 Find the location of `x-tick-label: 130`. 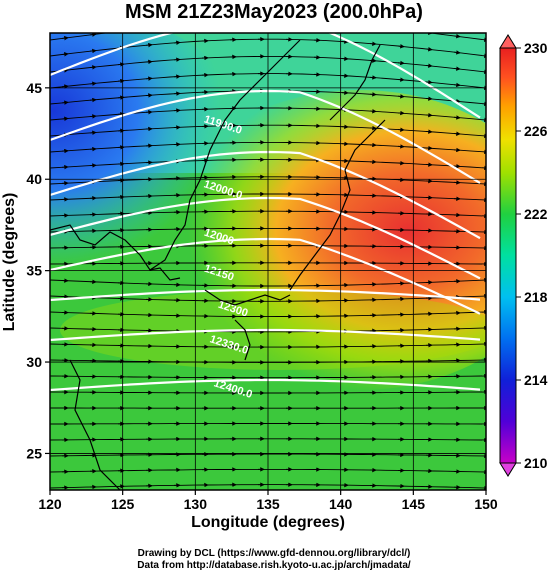

x-tick-label: 130 is located at coordinates (196, 504).